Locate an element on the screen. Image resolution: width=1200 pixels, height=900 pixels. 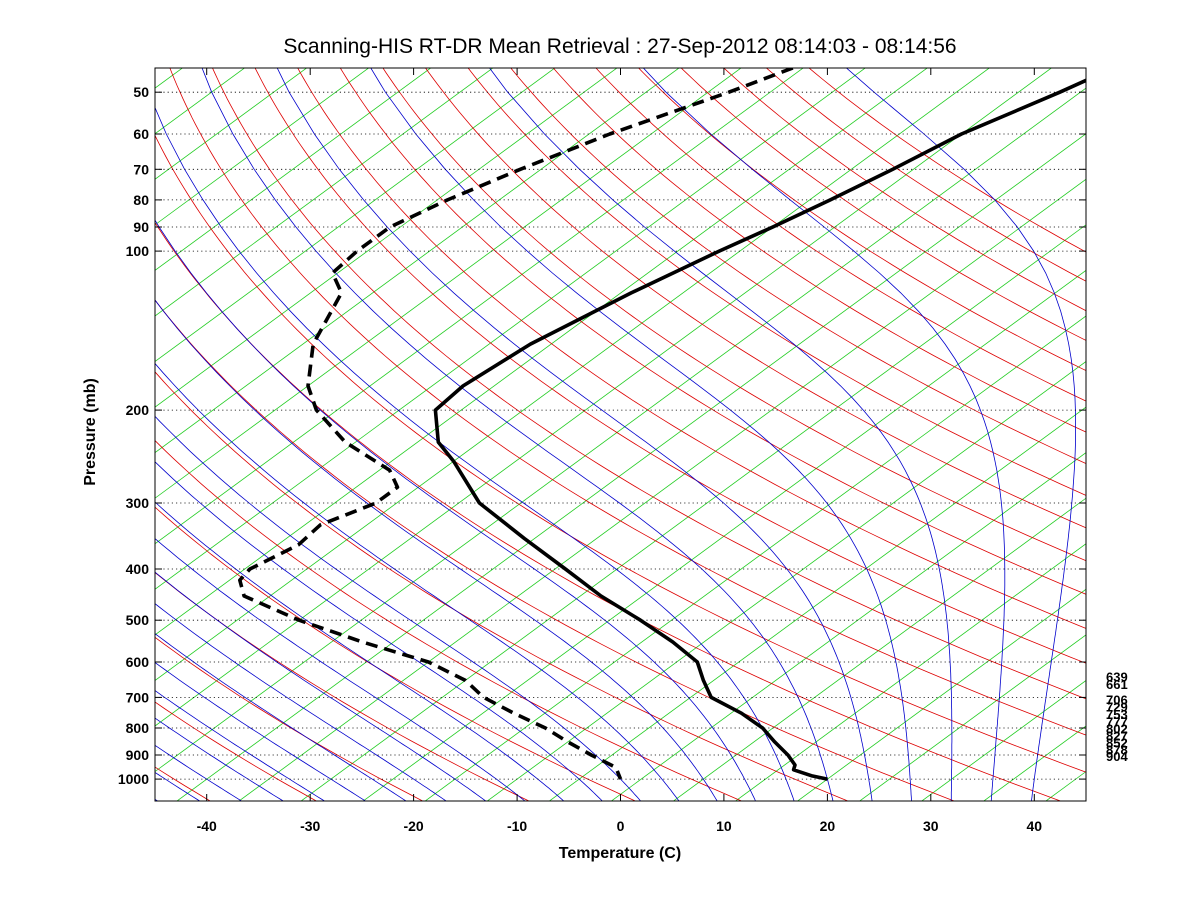
y-tick-label: 60 is located at coordinates (141, 134).